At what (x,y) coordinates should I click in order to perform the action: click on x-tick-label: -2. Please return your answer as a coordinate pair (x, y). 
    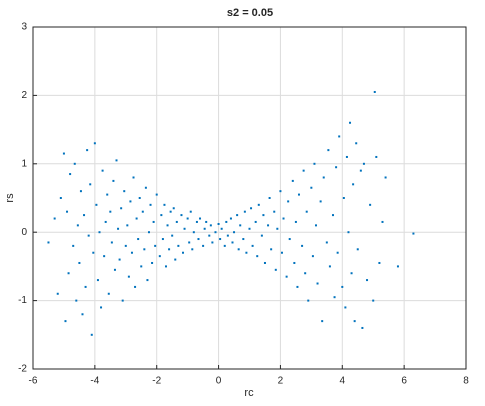
    Looking at the image, I should click on (156, 381).